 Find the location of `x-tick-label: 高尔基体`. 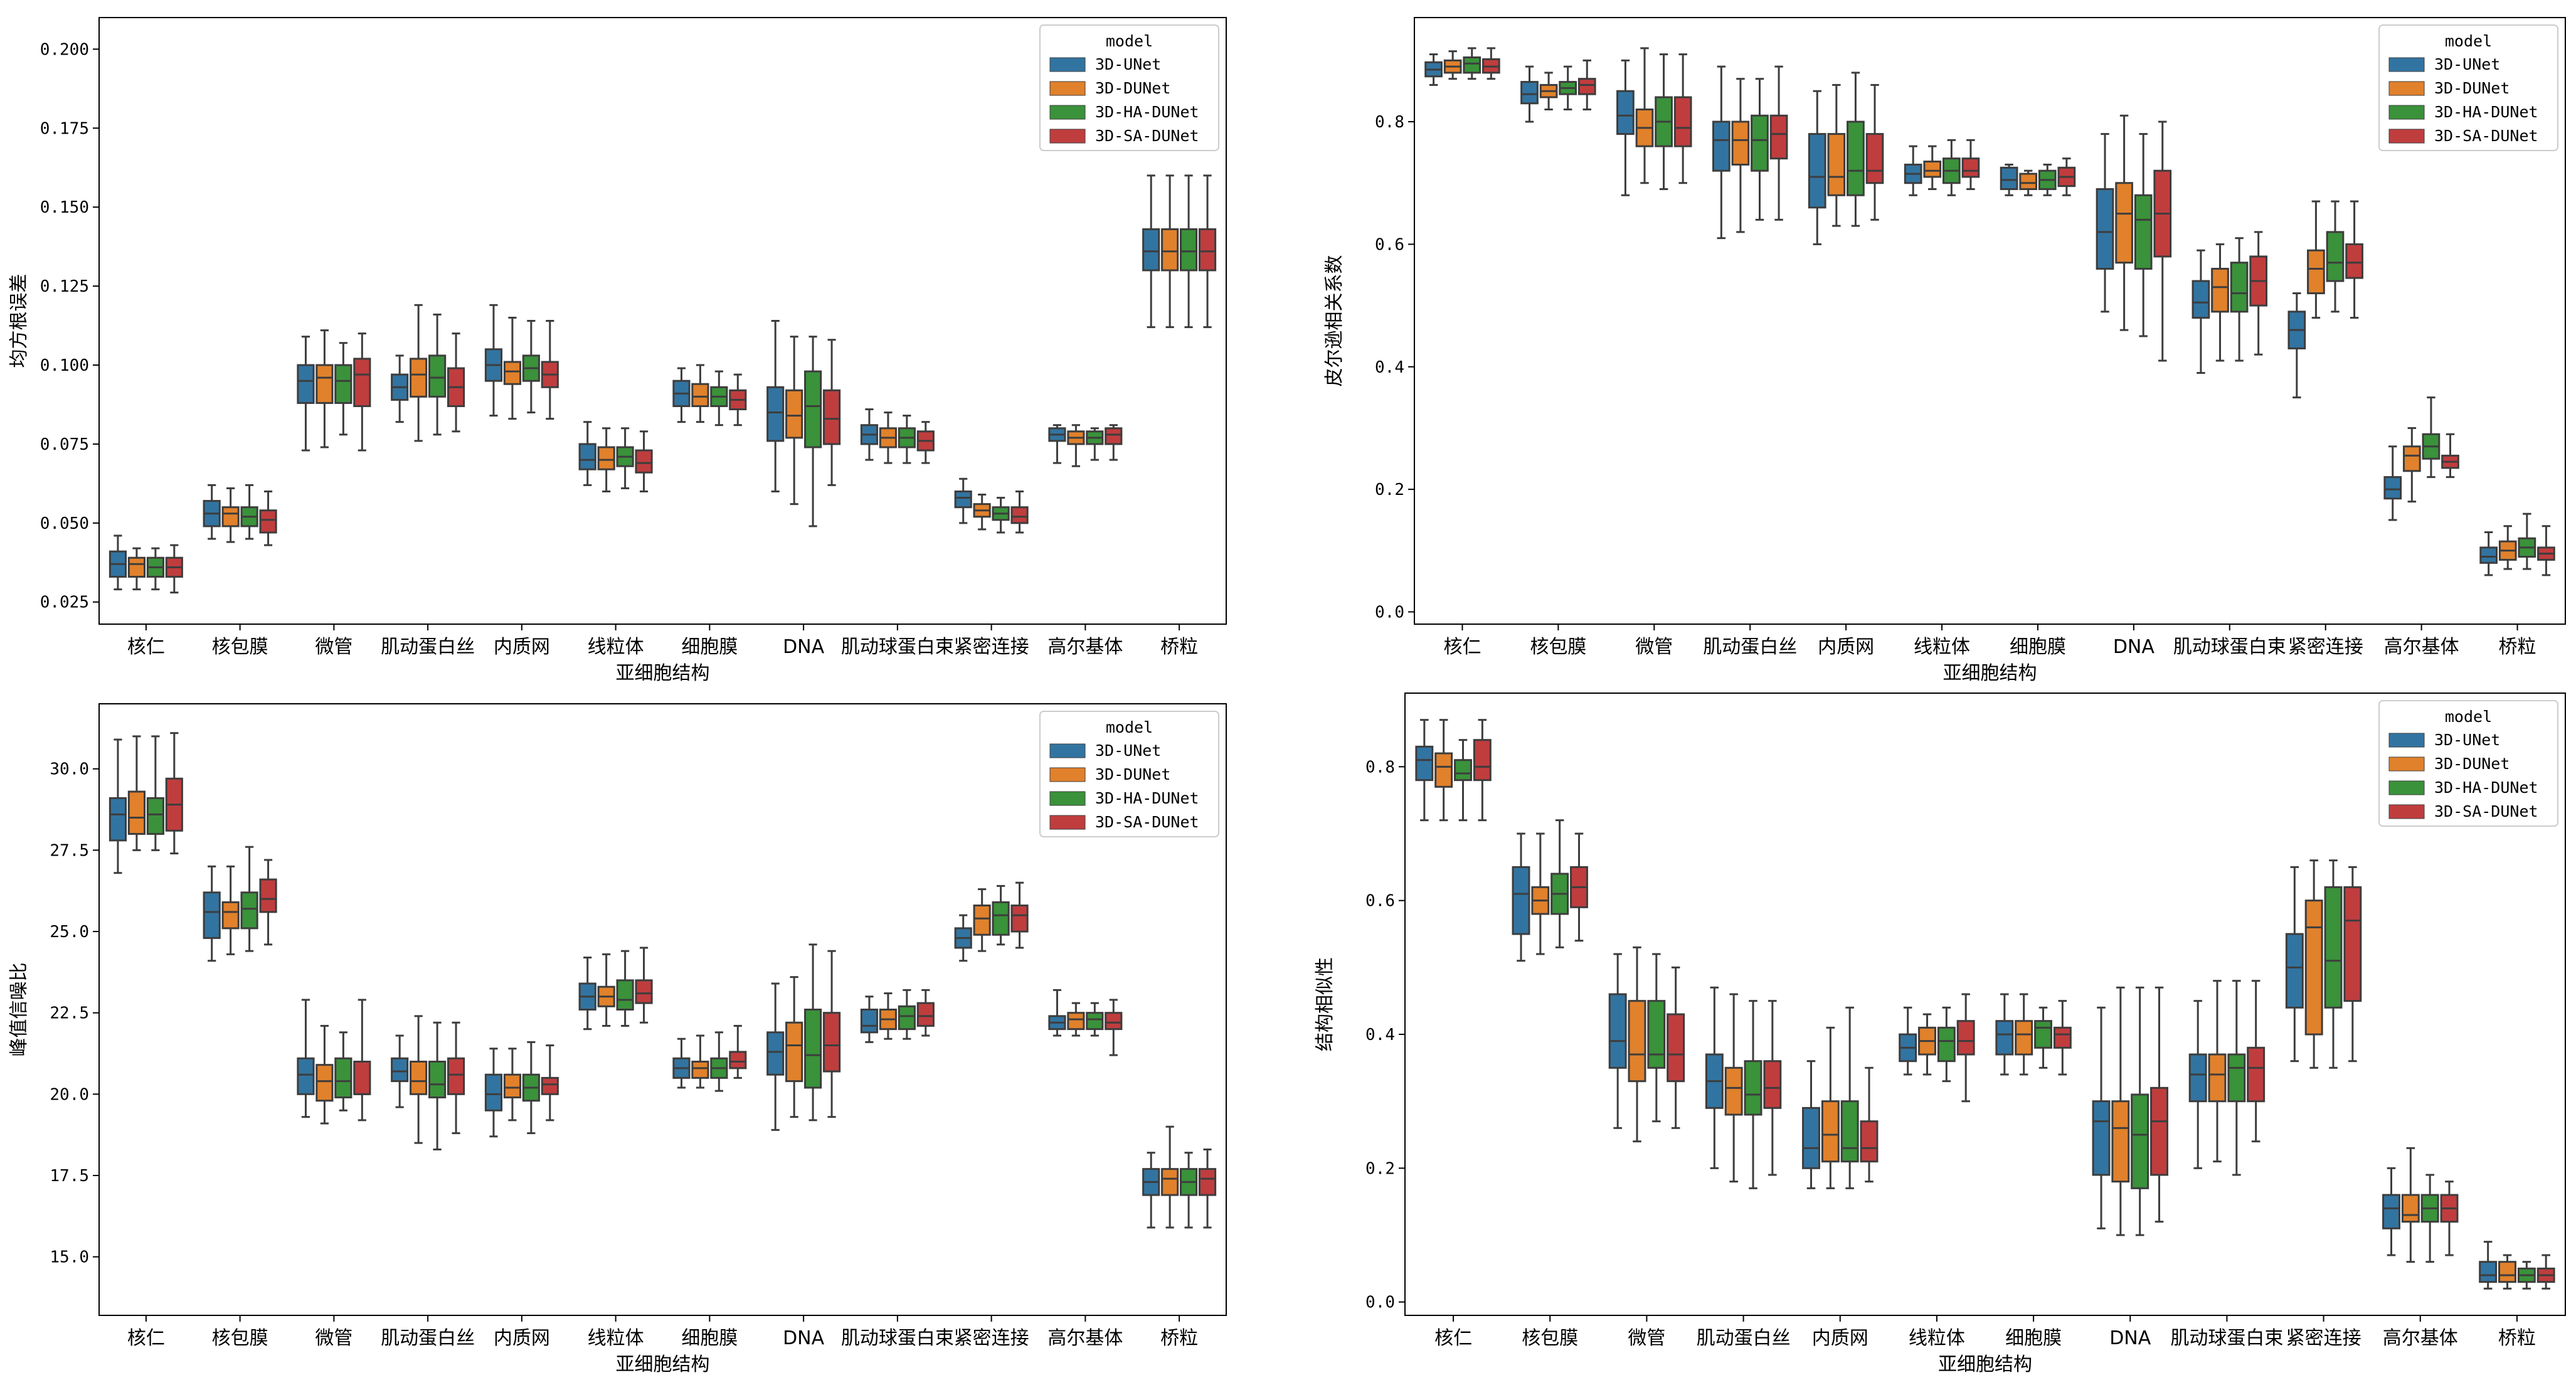

x-tick-label: 高尔基体 is located at coordinates (2421, 647).